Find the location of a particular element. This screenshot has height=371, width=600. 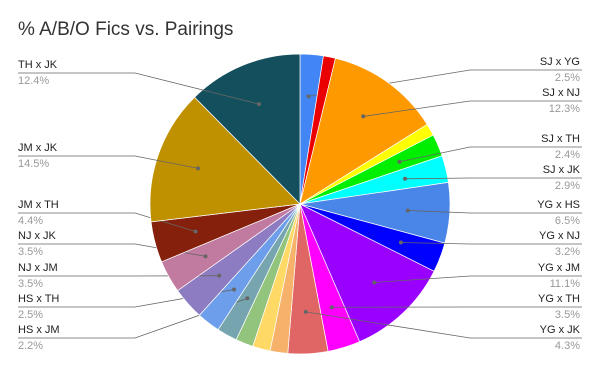

slice-label: SJ x YG is located at coordinates (560, 62).